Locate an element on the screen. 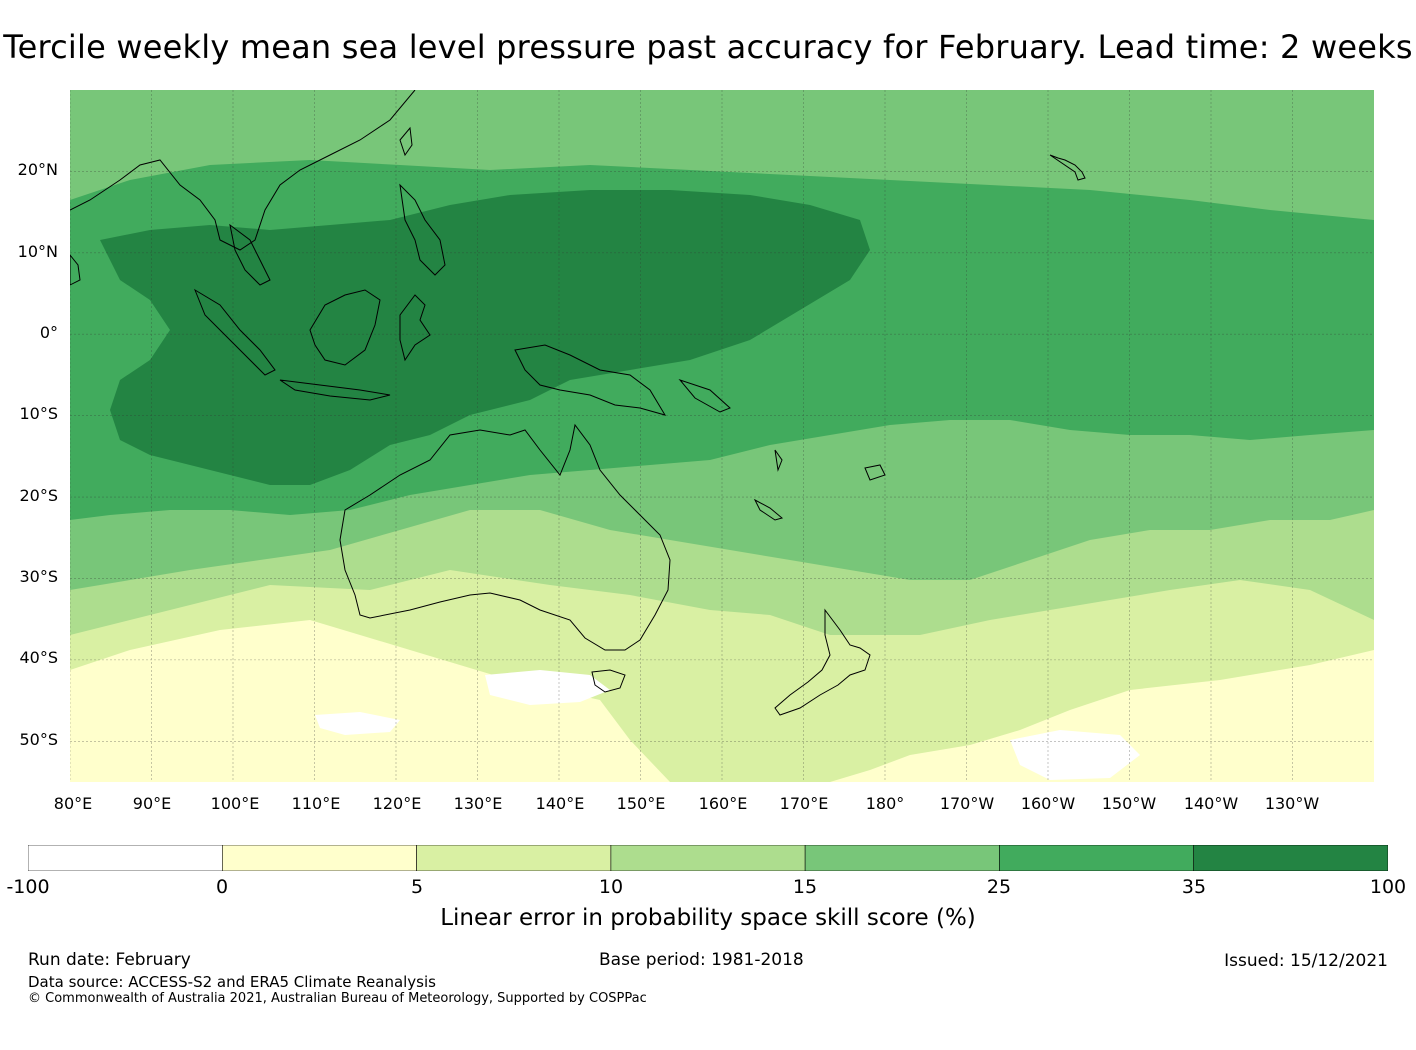 This screenshot has height=1050, width=1416. lon-label-160w: 160°W is located at coordinates (1048, 803).